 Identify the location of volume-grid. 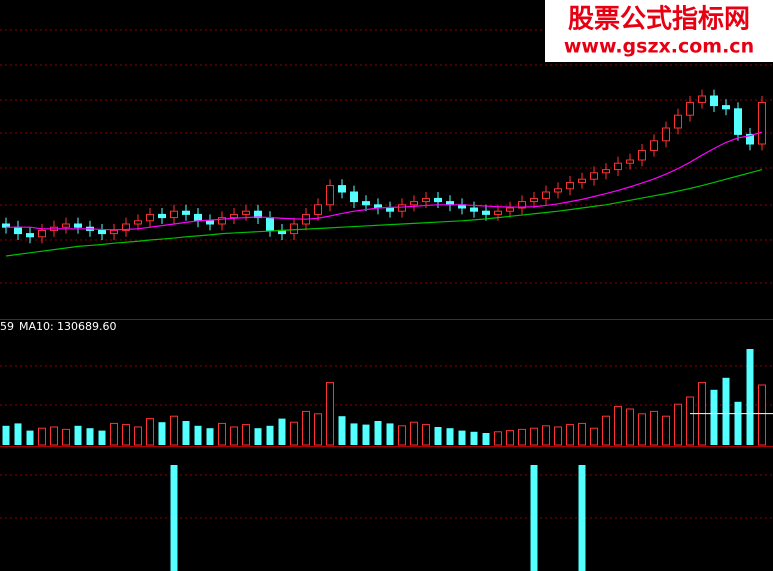
(386, 385).